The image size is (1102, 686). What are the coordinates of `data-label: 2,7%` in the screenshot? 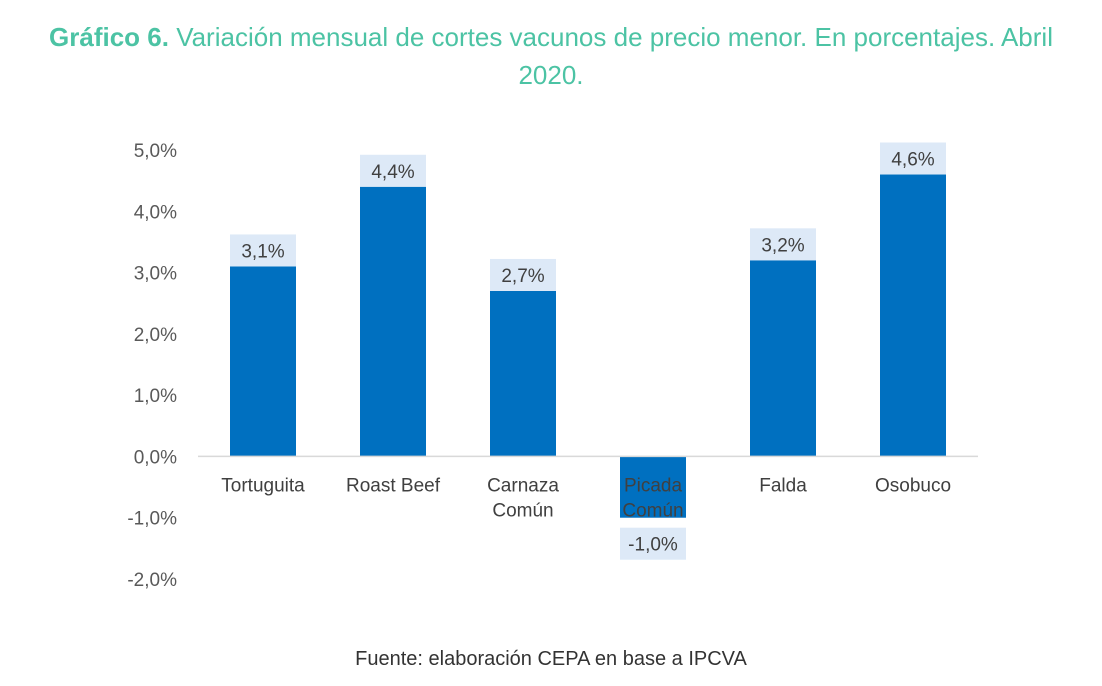 It's located at (522, 276).